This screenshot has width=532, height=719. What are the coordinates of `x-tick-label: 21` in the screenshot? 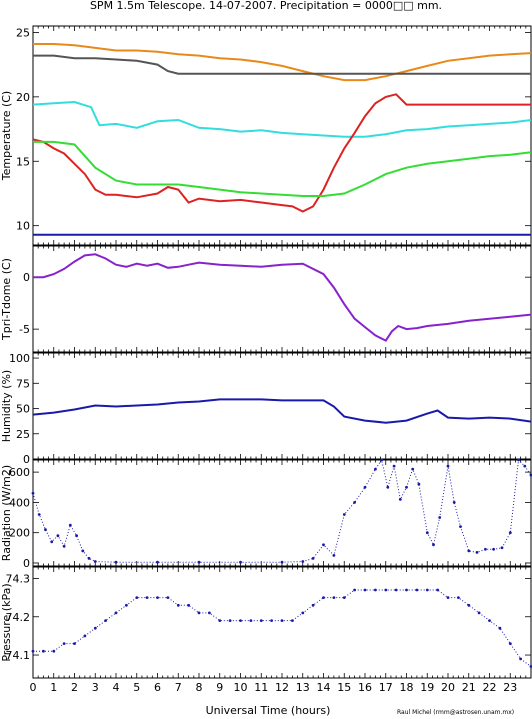 It's located at (469, 687).